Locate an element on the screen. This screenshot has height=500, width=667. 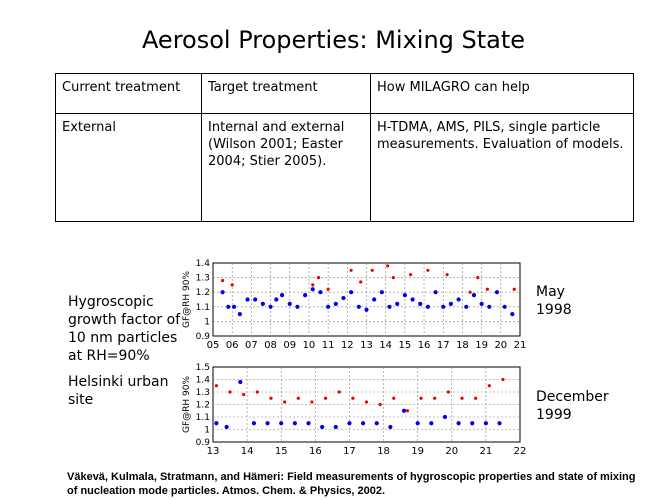
y-tick-label: 1 is located at coordinates (207, 431).